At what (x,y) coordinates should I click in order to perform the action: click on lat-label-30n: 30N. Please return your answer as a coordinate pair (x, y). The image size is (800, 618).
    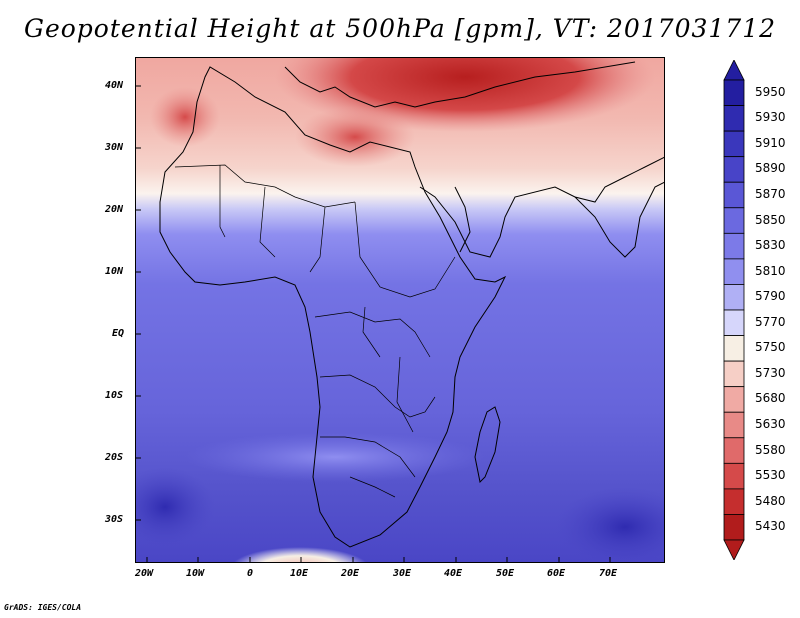
    Looking at the image, I should click on (114, 147).